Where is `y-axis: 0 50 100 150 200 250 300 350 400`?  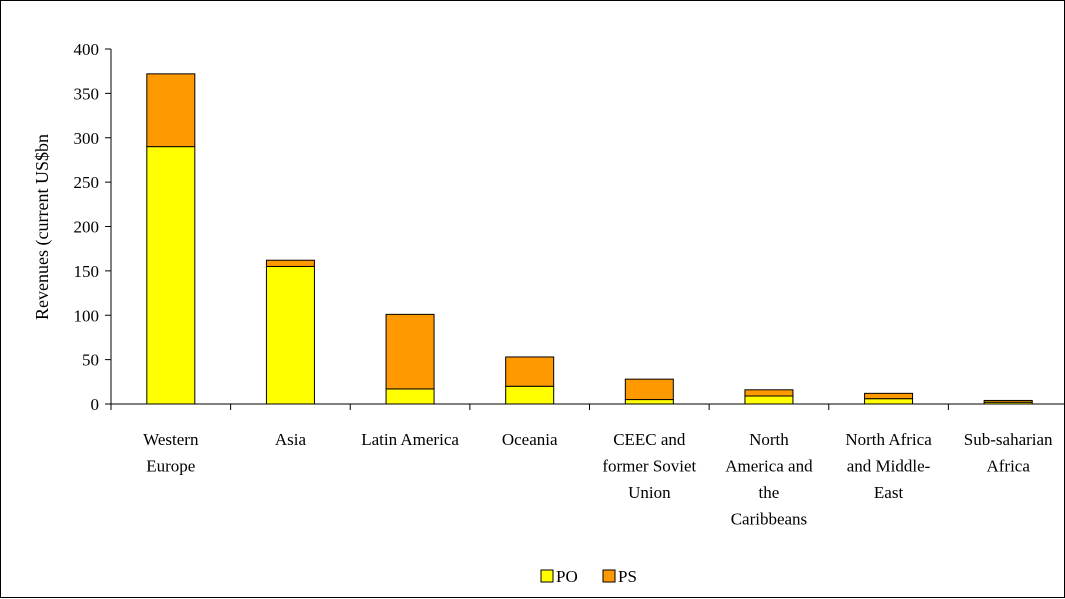
y-axis: 0 50 100 150 200 250 300 350 400 is located at coordinates (93, 227).